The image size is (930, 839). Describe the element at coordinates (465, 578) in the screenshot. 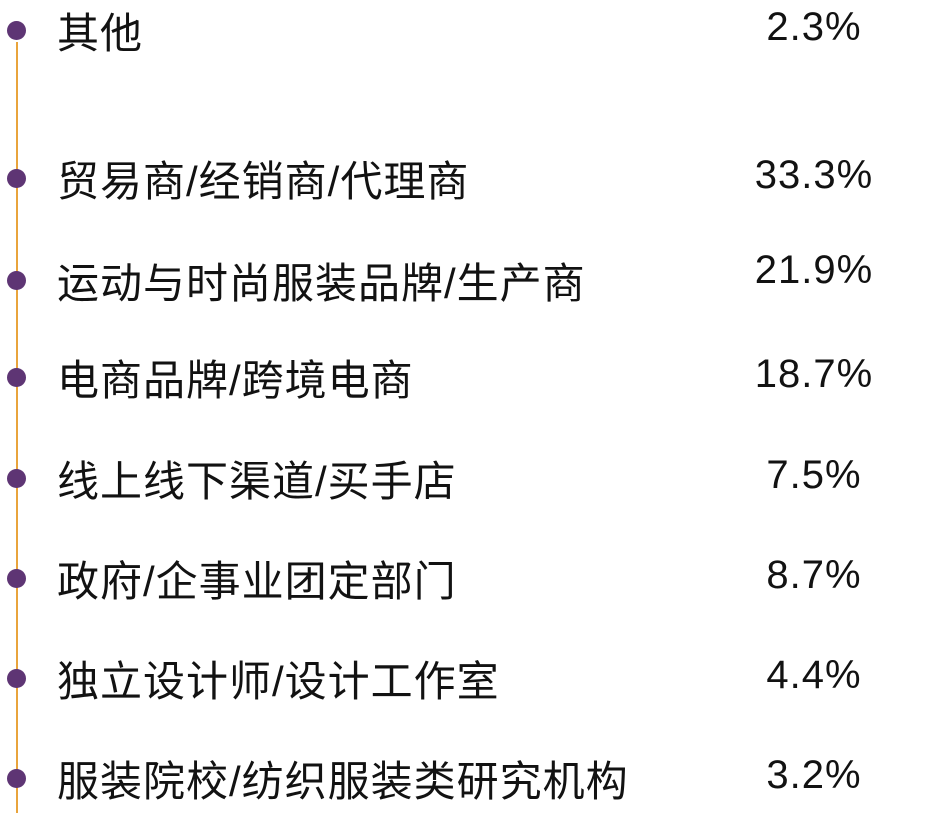

I see `list-item: 政府/企事业团定部门 8.7%` at that location.